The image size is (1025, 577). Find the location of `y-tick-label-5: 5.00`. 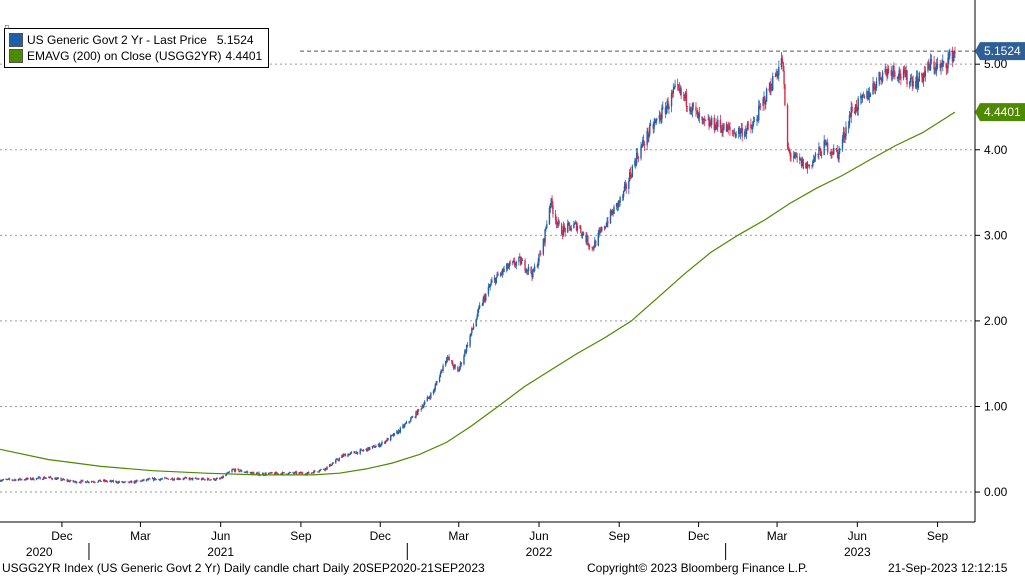

y-tick-label-5: 5.00 is located at coordinates (996, 64).